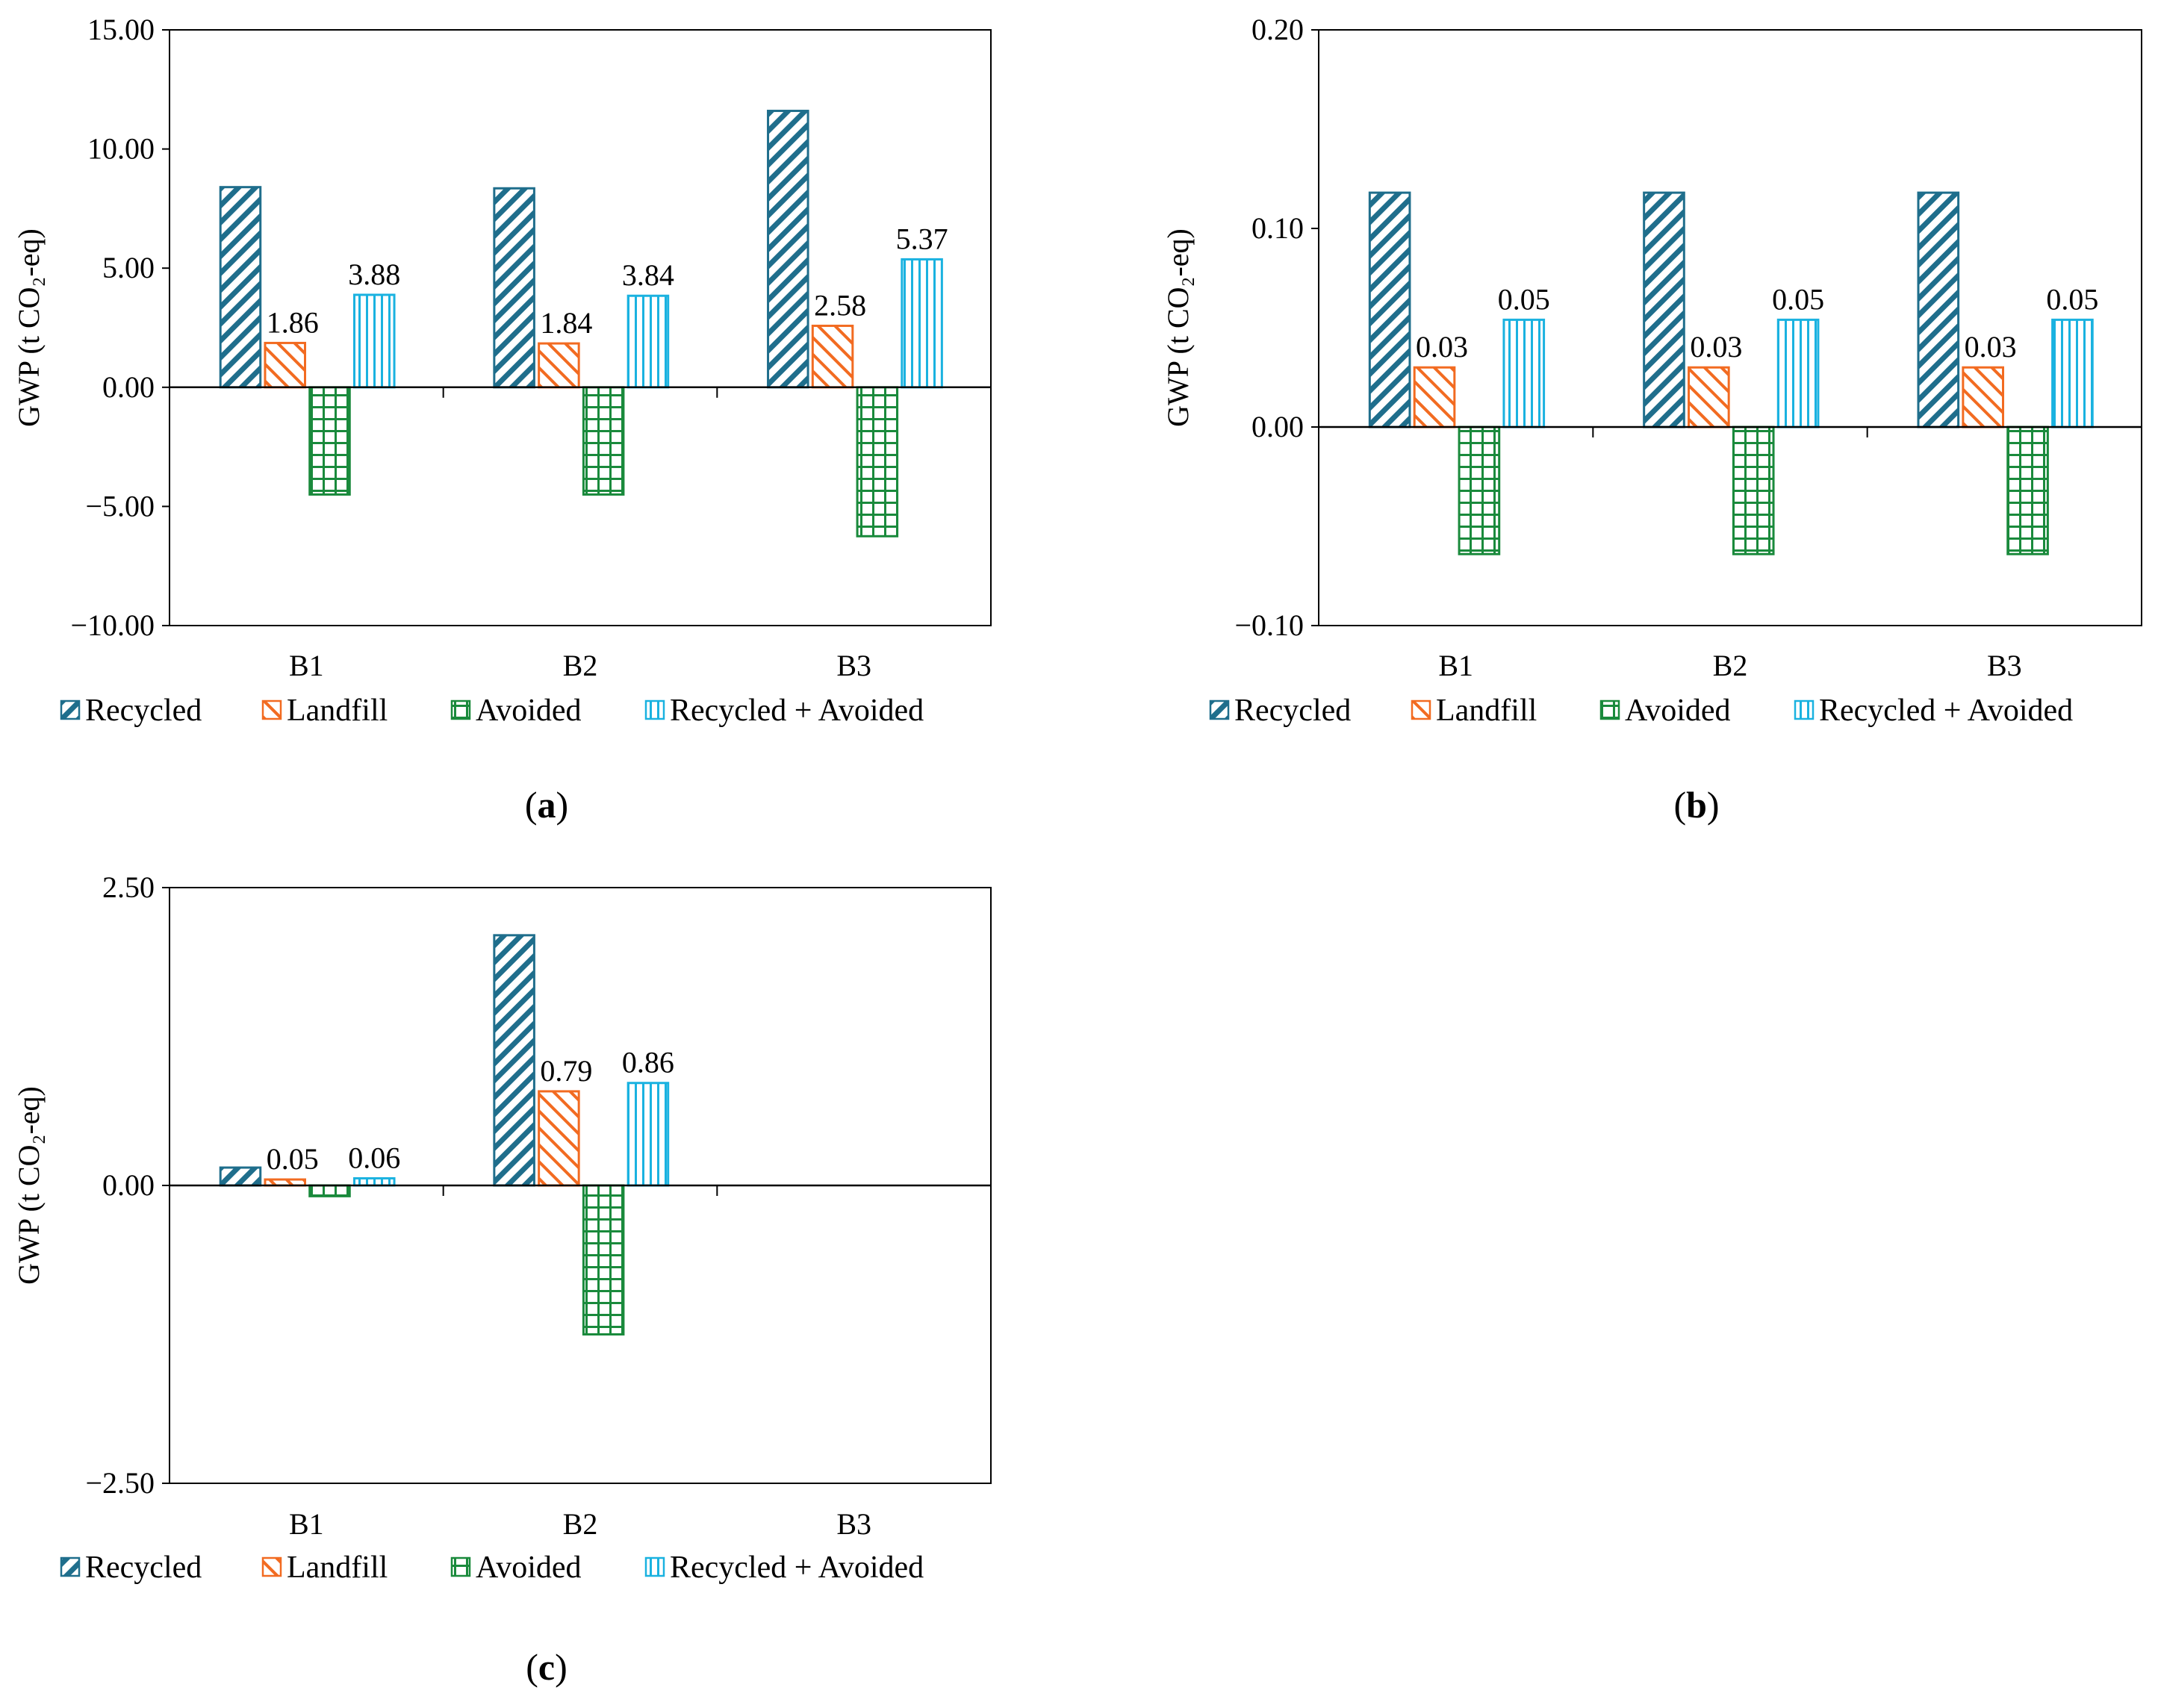 The image size is (2158, 1708). Describe the element at coordinates (648, 275) in the screenshot. I see `data-label: 3.84` at that location.